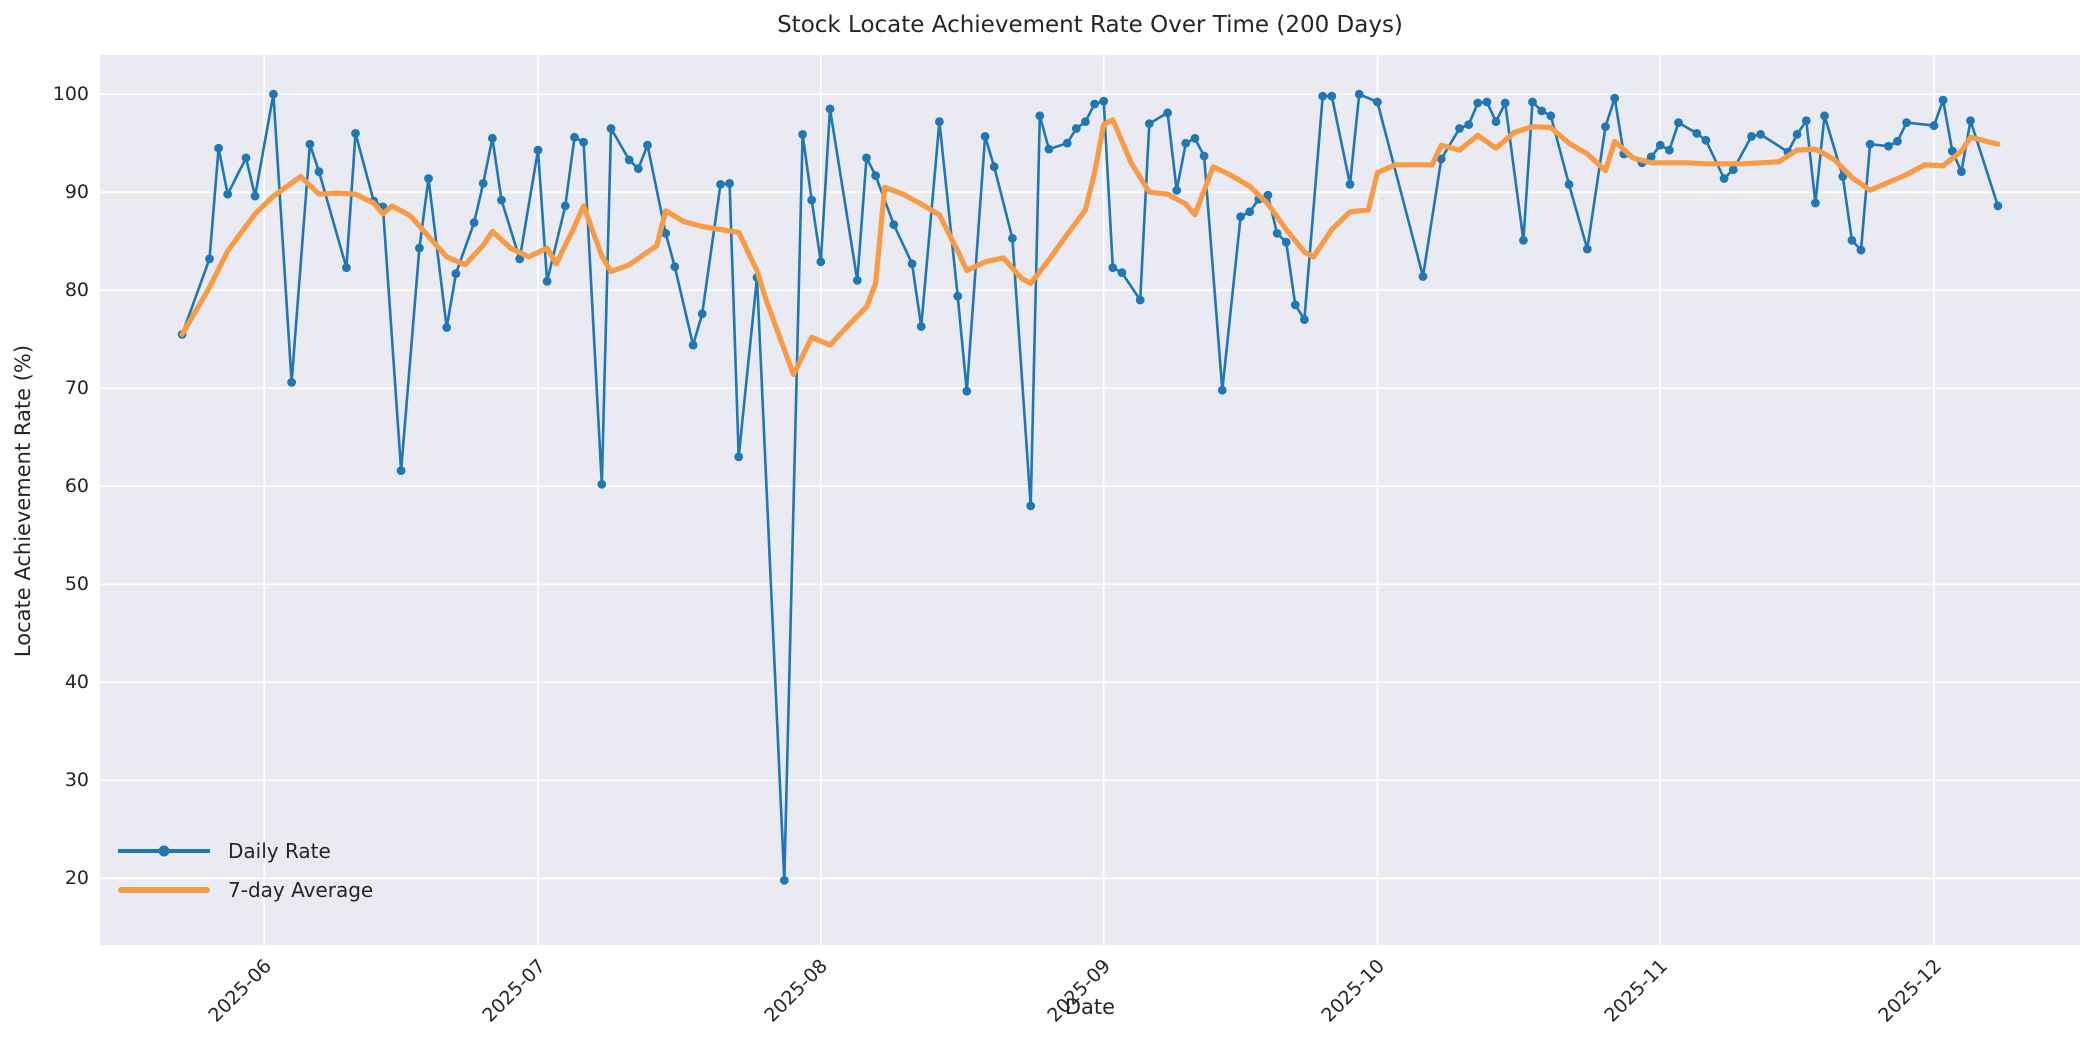 The width and height of the screenshot is (2100, 1050). What do you see at coordinates (76, 192) in the screenshot?
I see `y-tick-label: 90` at bounding box center [76, 192].